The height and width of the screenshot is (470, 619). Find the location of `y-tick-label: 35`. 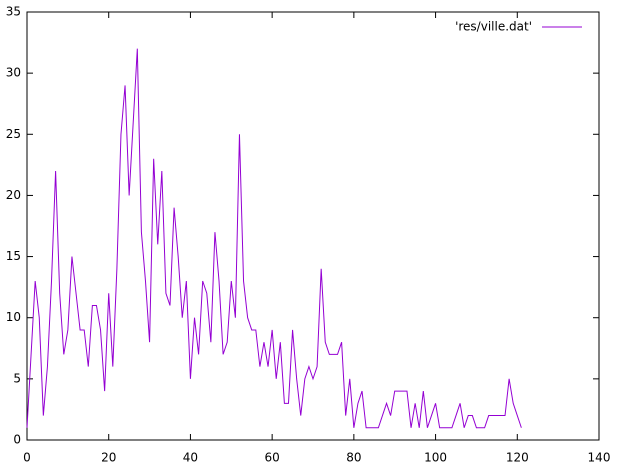

y-tick-label: 35 is located at coordinates (13, 12).